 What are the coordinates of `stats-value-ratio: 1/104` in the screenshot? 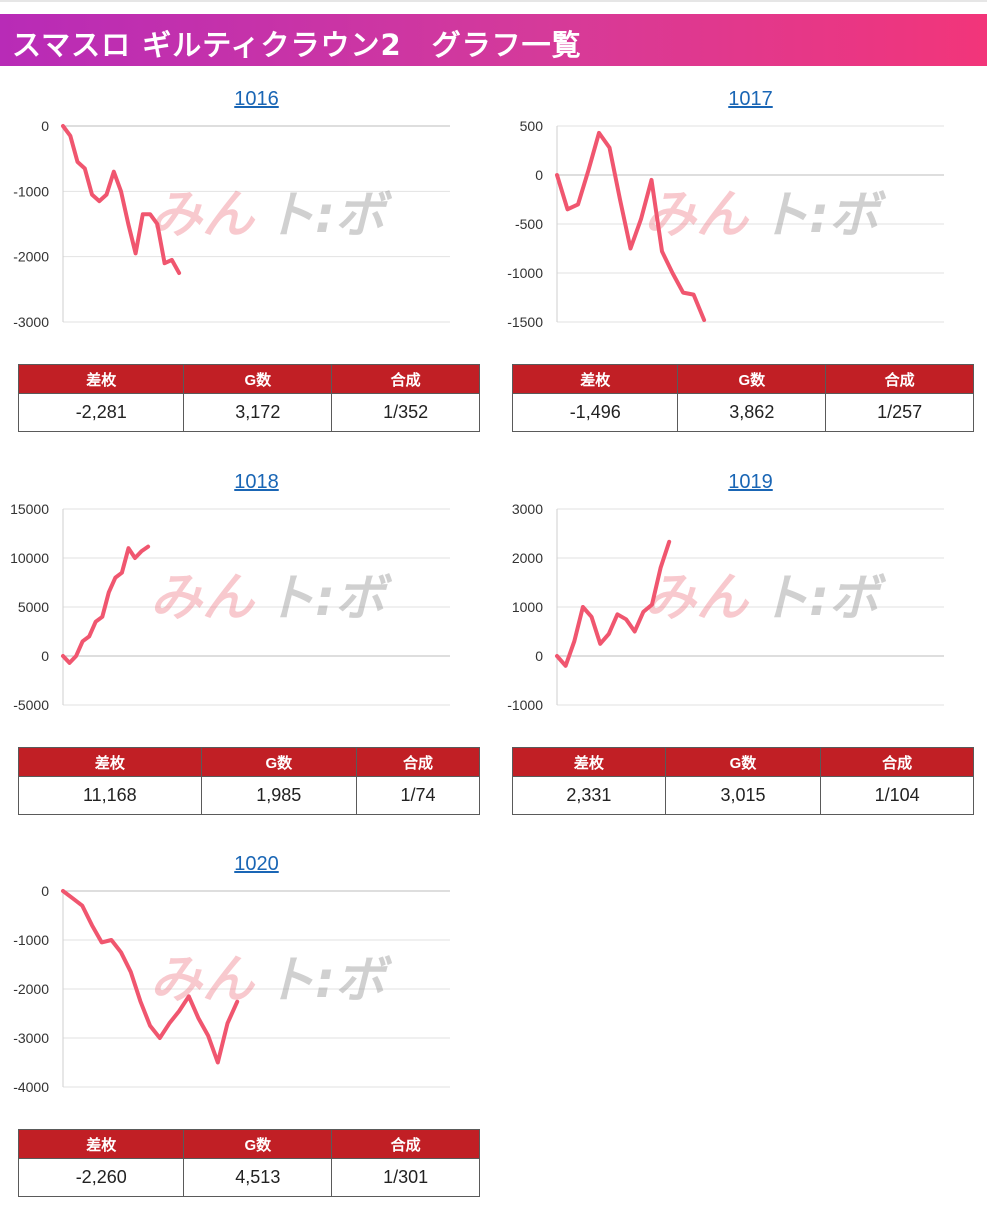 It's located at (897, 795).